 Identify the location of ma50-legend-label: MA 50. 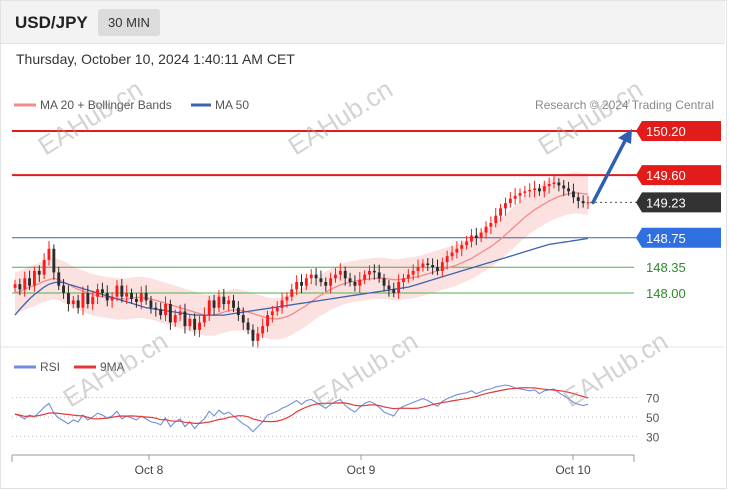
(232, 105).